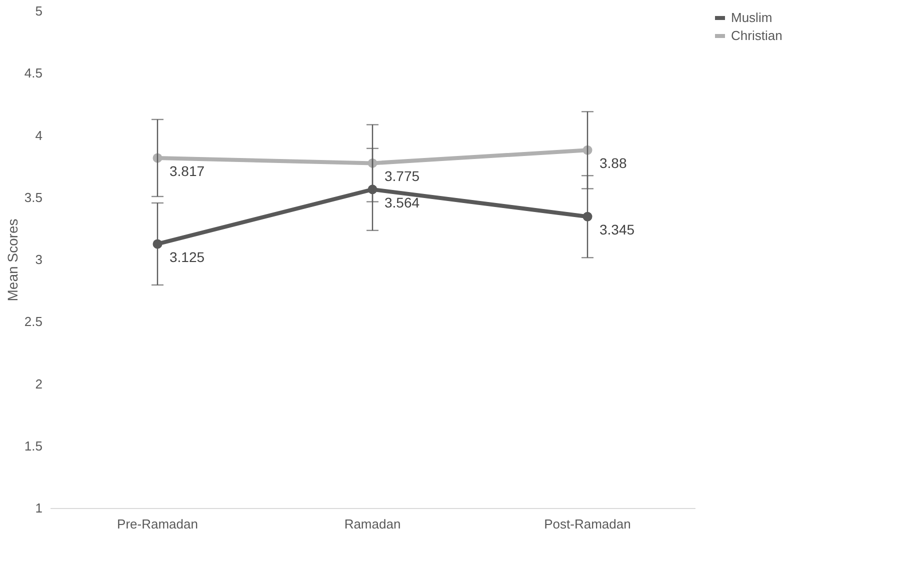 Image resolution: width=907 pixels, height=566 pixels. I want to click on data-label: 3.817, so click(187, 170).